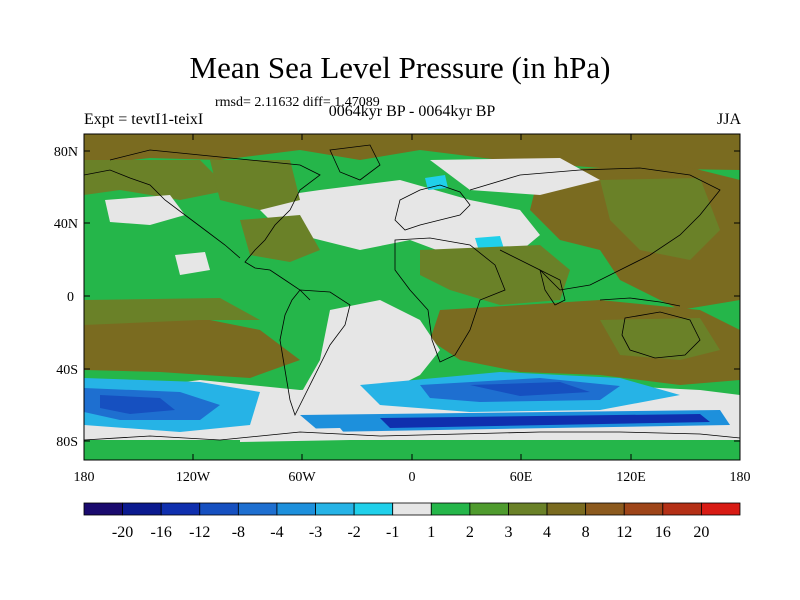  Describe the element at coordinates (302, 477) in the screenshot. I see `lon-label-60w: 60W` at that location.